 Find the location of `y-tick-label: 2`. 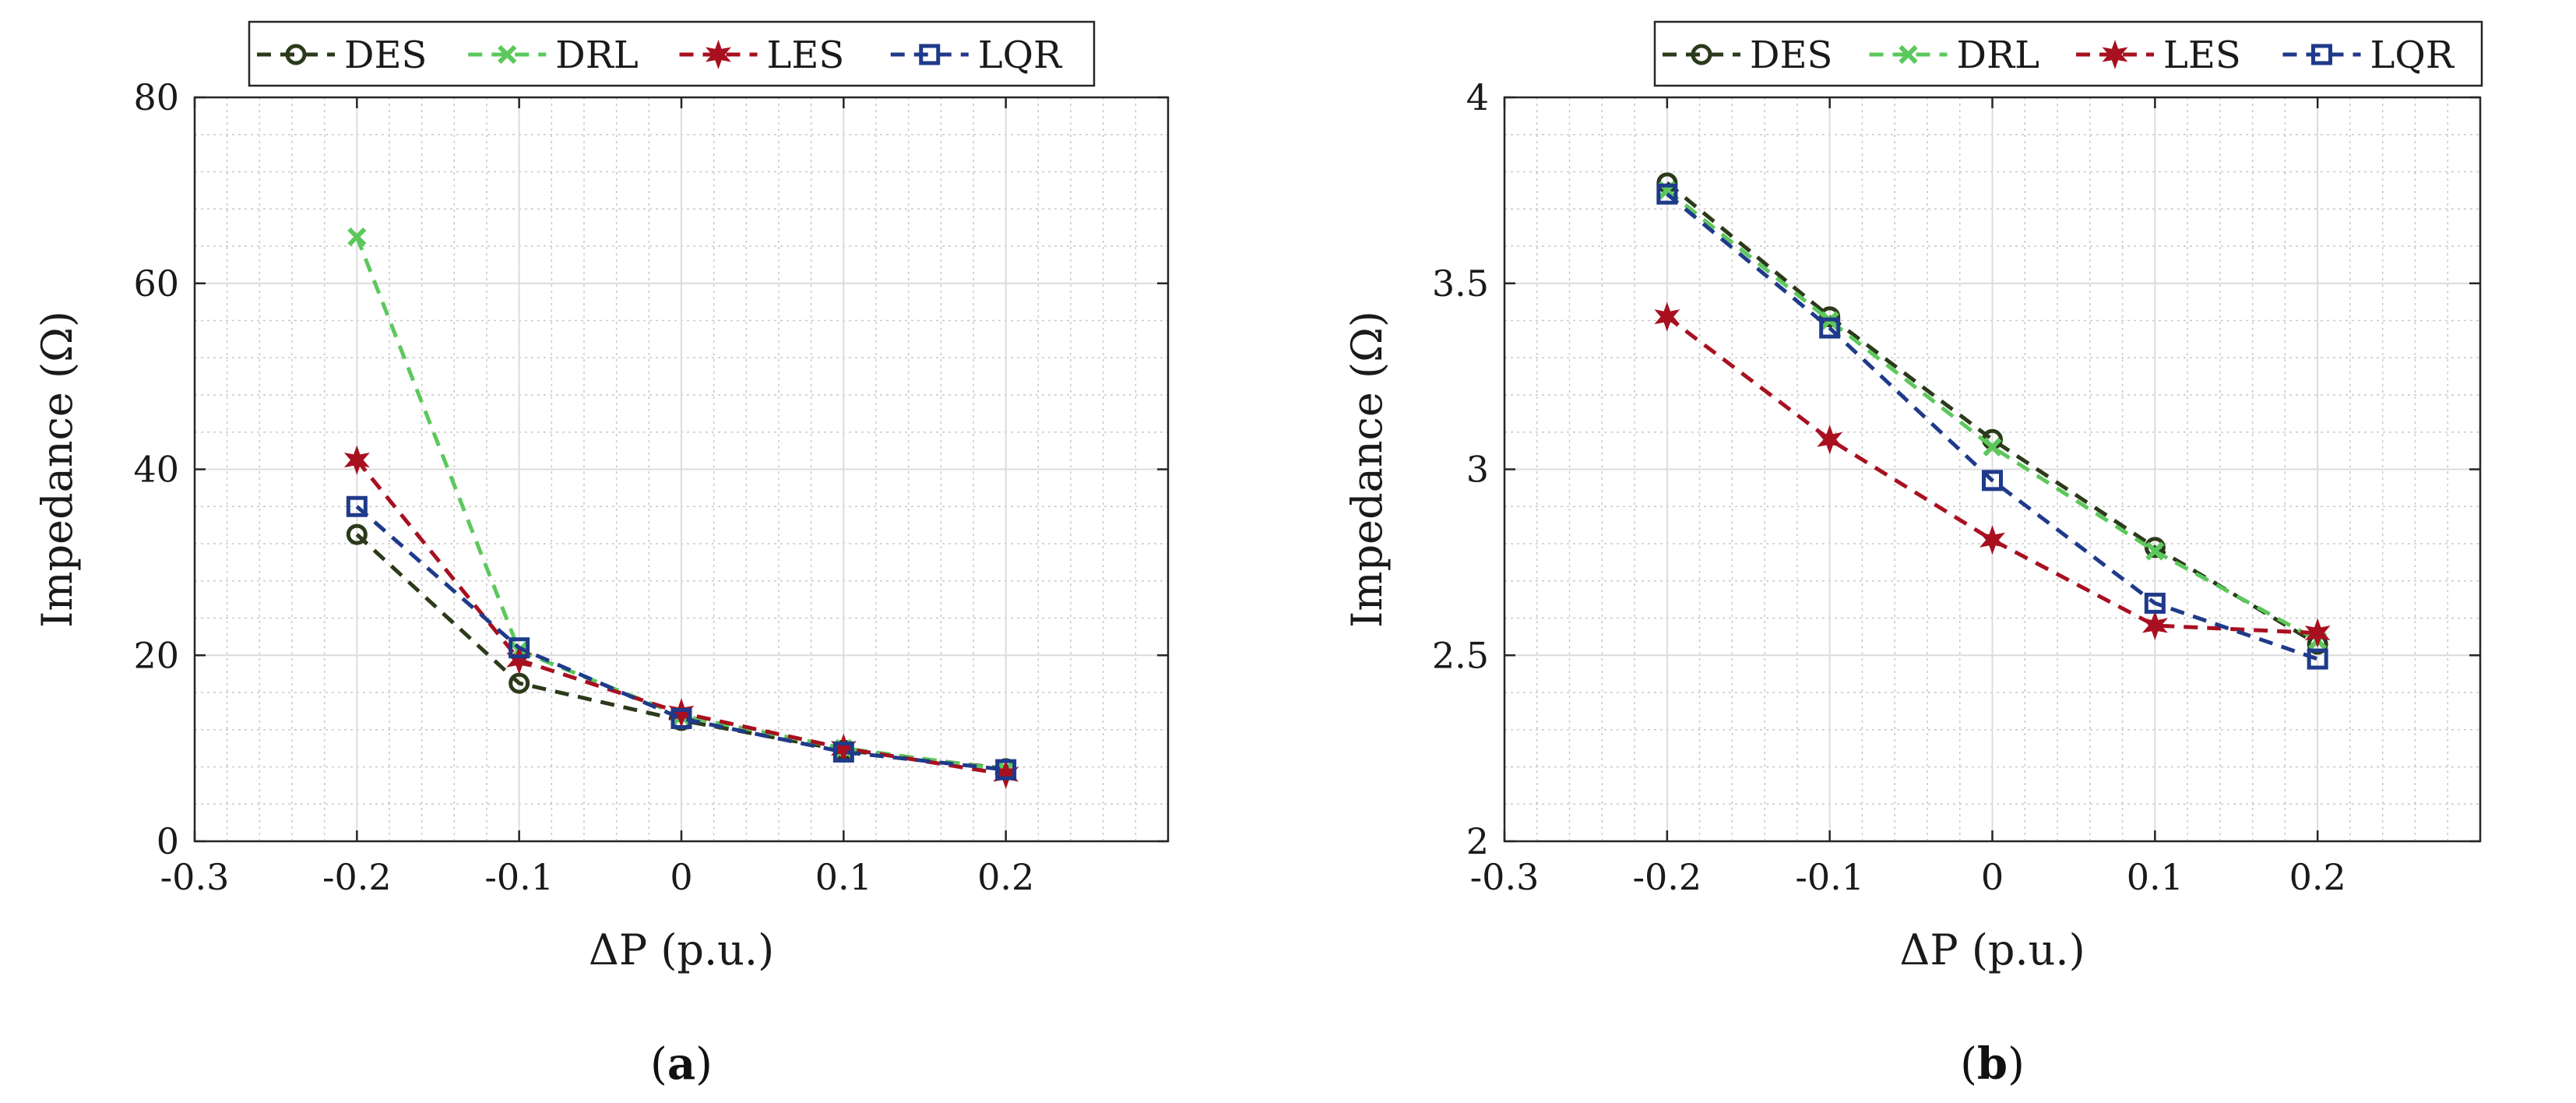

y-tick-label: 2 is located at coordinates (1477, 841).